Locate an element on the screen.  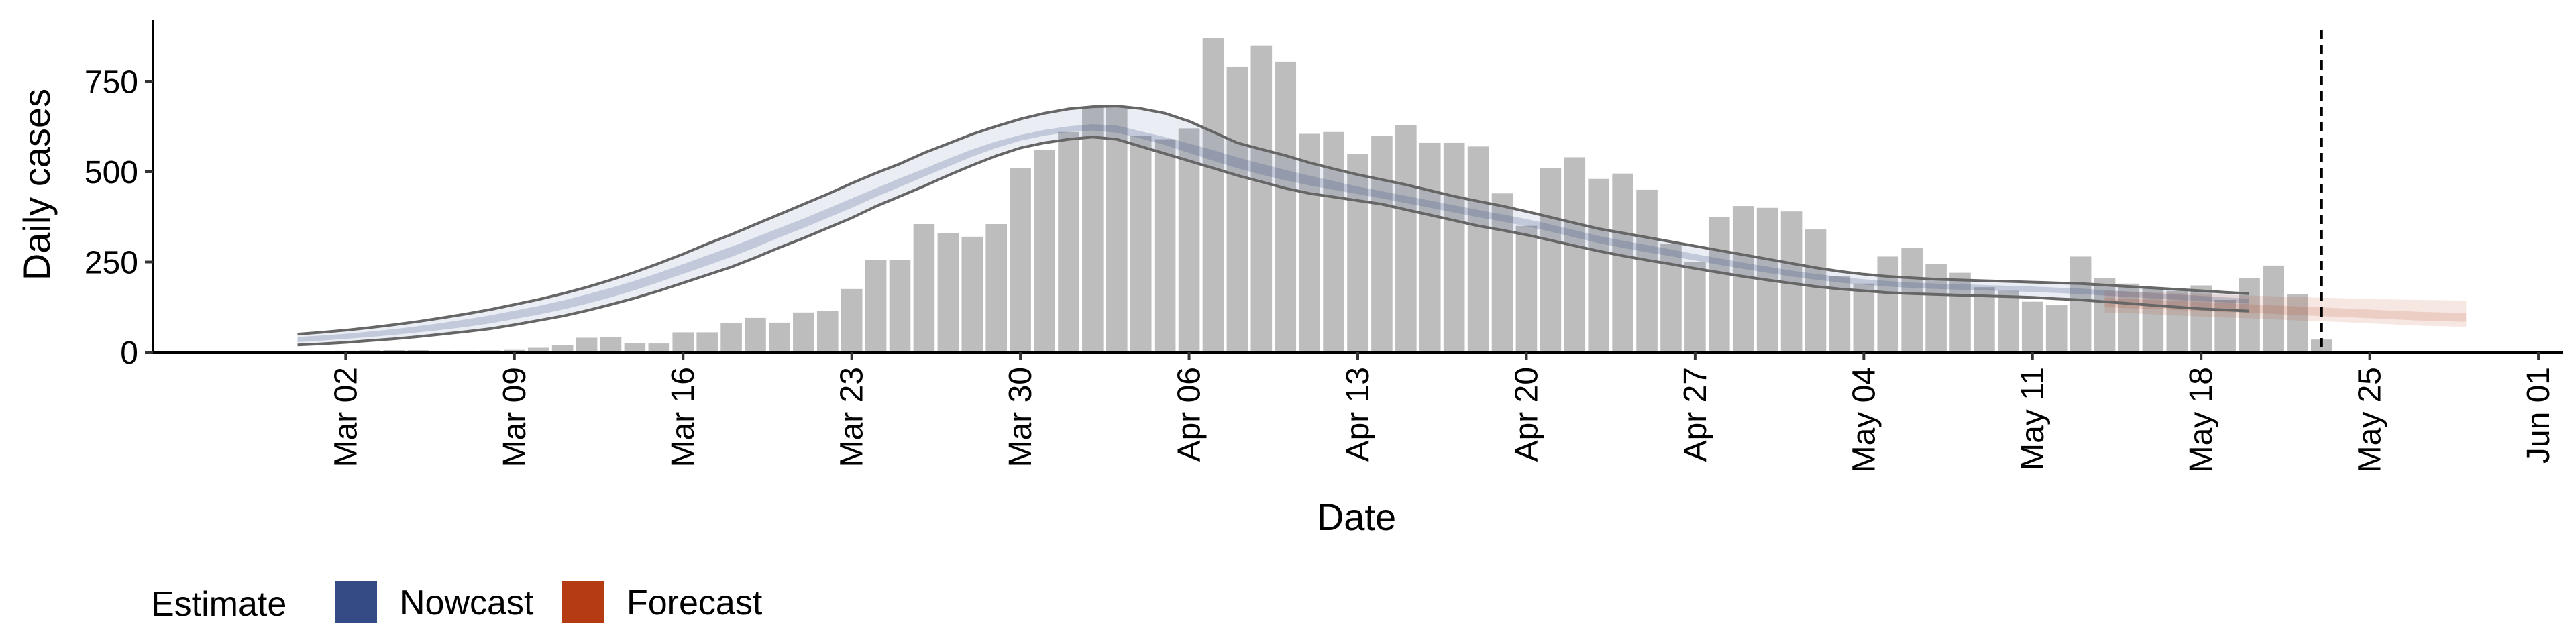
y-tick-label: 0 is located at coordinates (129, 353).